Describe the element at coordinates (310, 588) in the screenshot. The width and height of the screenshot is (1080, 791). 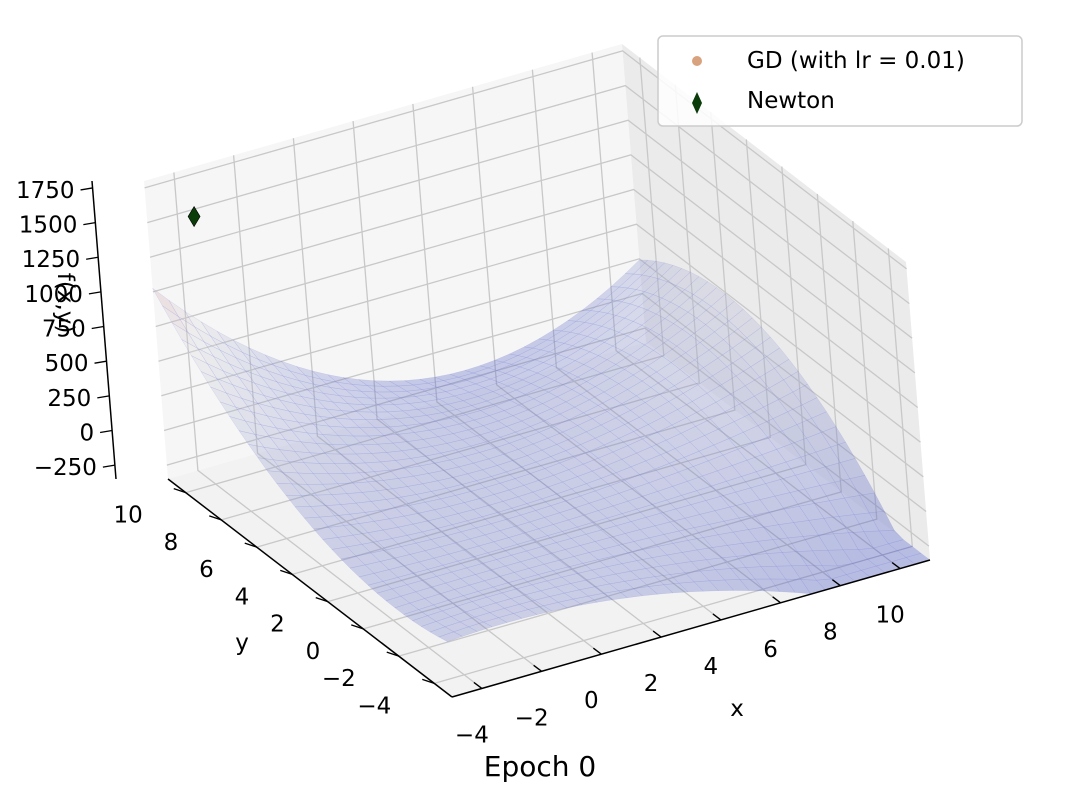
I see `y-axis-line` at that location.